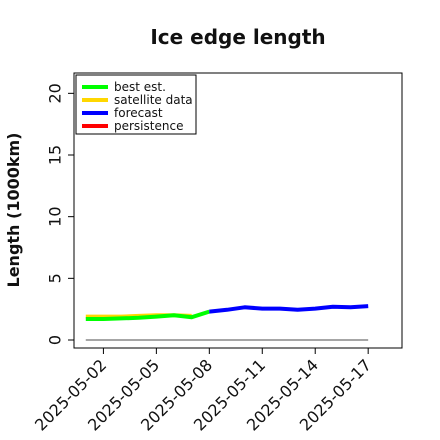  What do you see at coordinates (55, 155) in the screenshot?
I see `y-tick-label: 15` at bounding box center [55, 155].